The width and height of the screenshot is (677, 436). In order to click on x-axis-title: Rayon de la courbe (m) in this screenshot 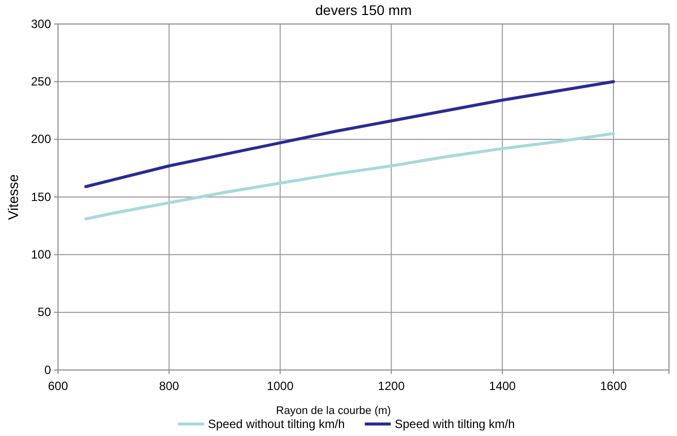, I will do `click(333, 411)`.